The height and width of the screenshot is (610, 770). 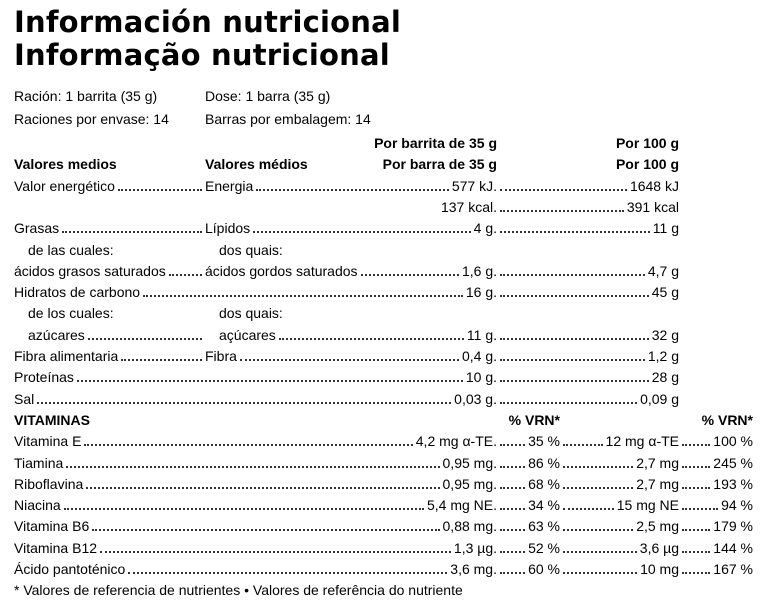 What do you see at coordinates (588, 399) in the screenshot?
I see `cell: 0,09 g` at bounding box center [588, 399].